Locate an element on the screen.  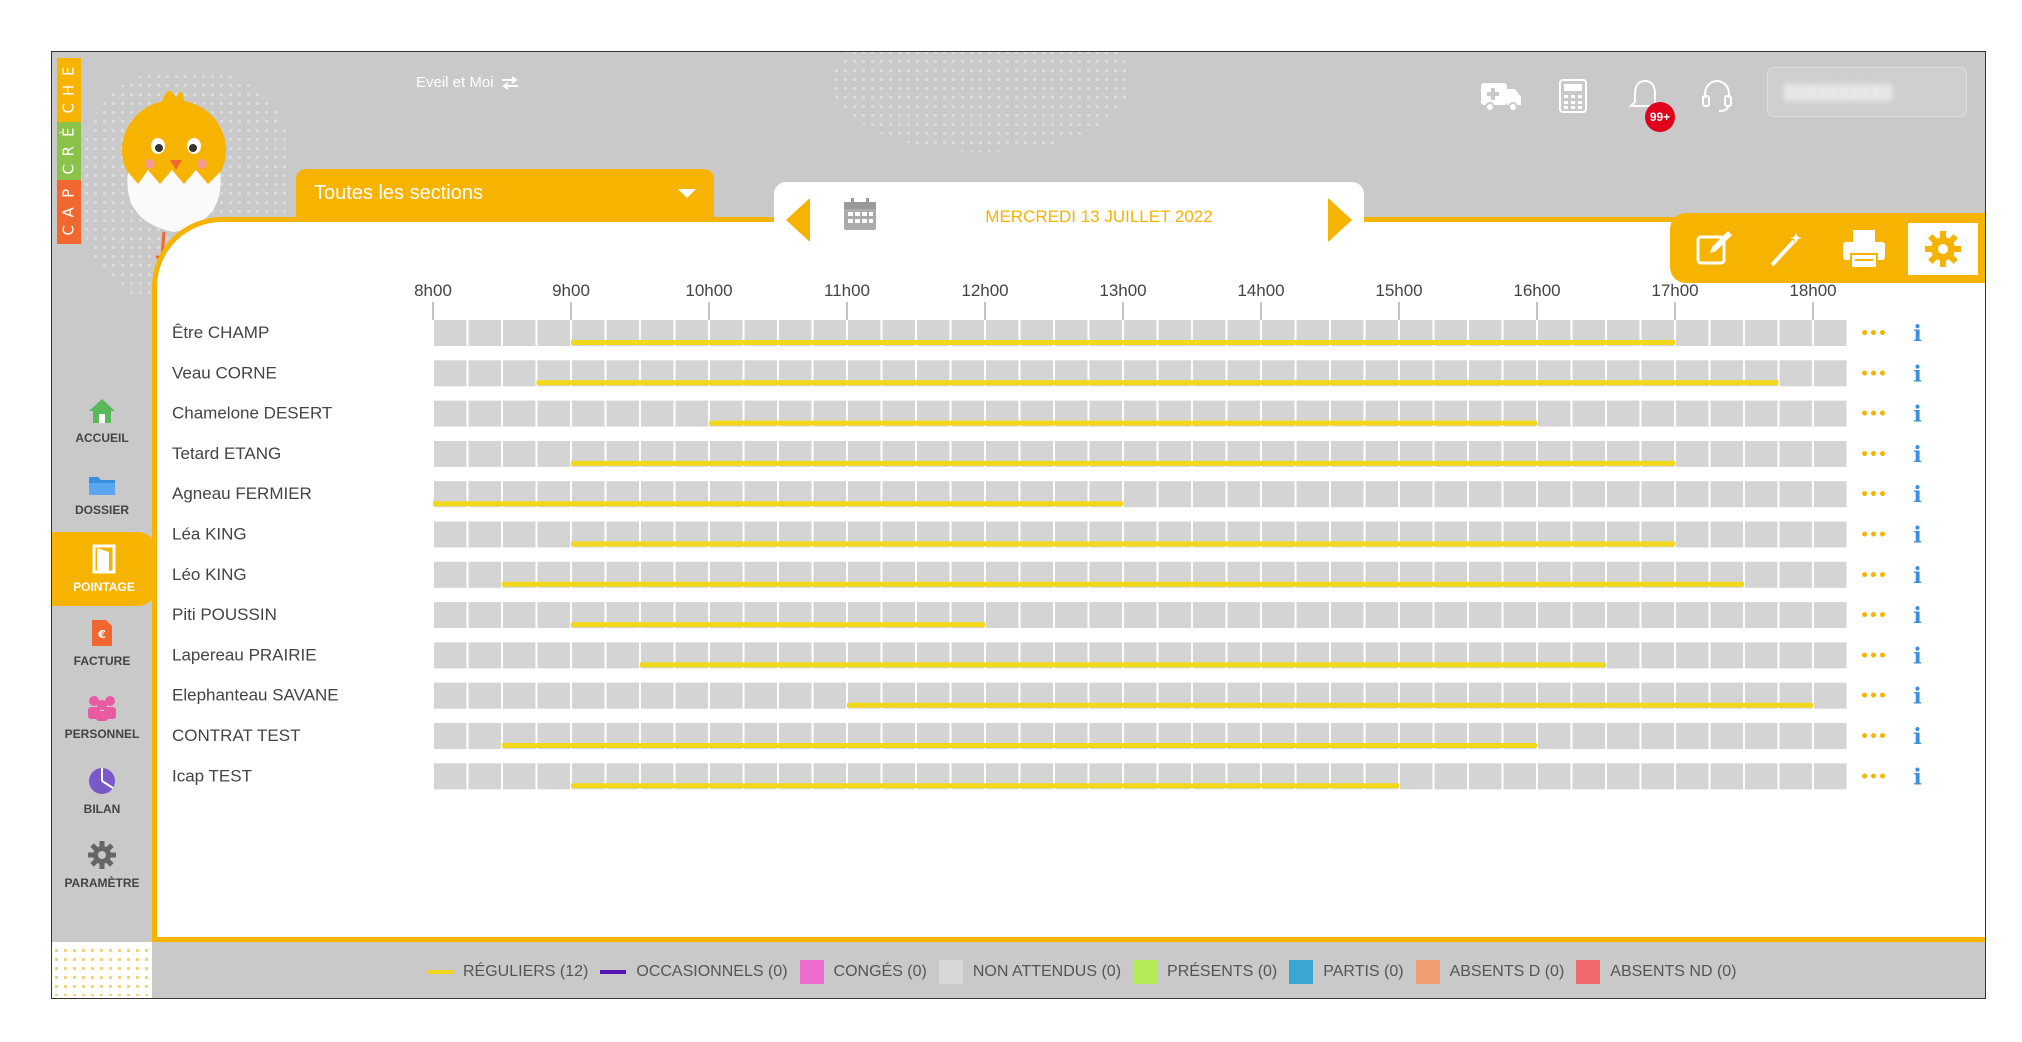
nav-item-personnel: PERSONNEL is located at coordinates (102, 717).